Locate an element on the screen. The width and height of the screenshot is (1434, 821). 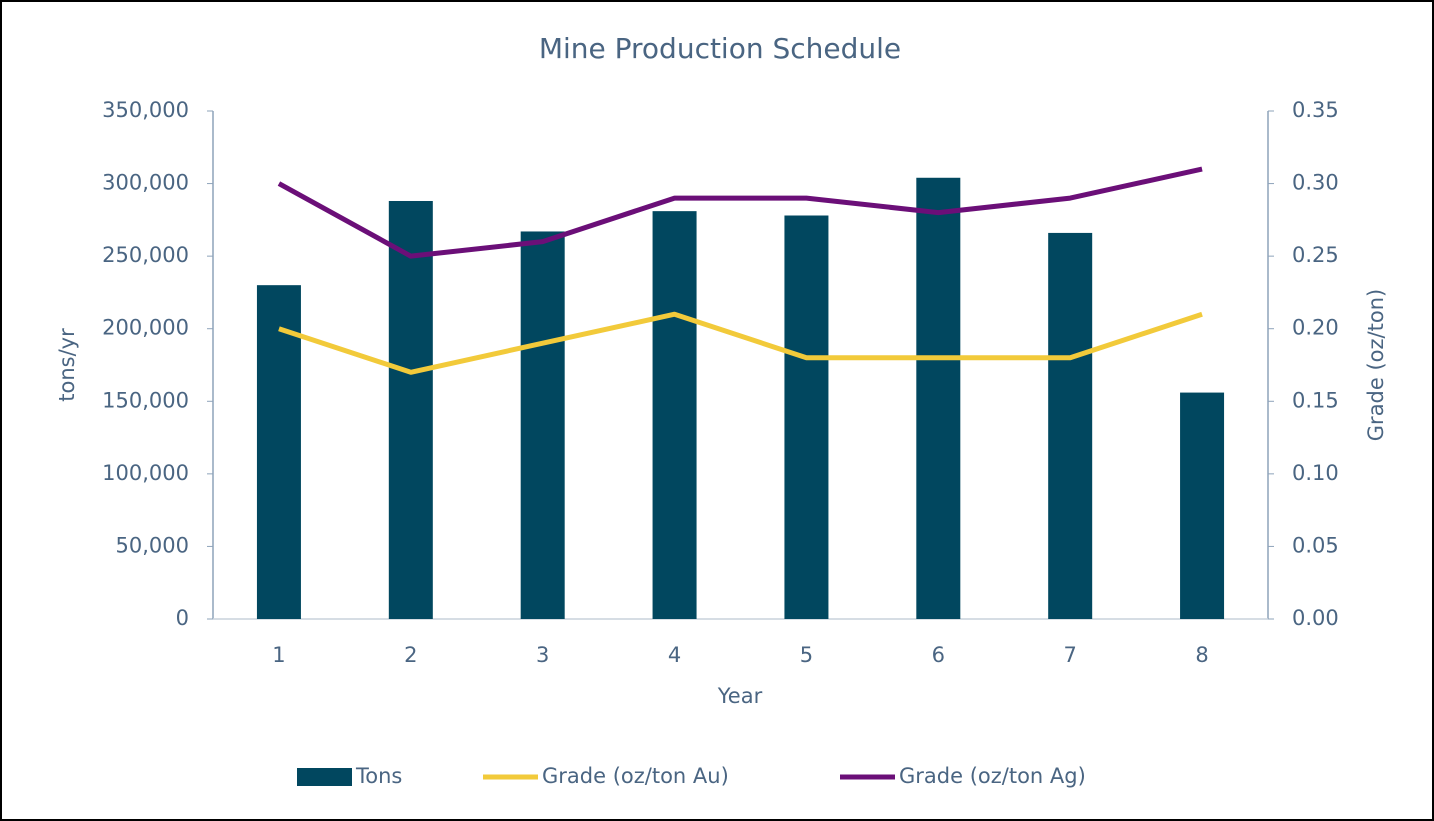
chart-title: Mine Production Schedule is located at coordinates (720, 48).